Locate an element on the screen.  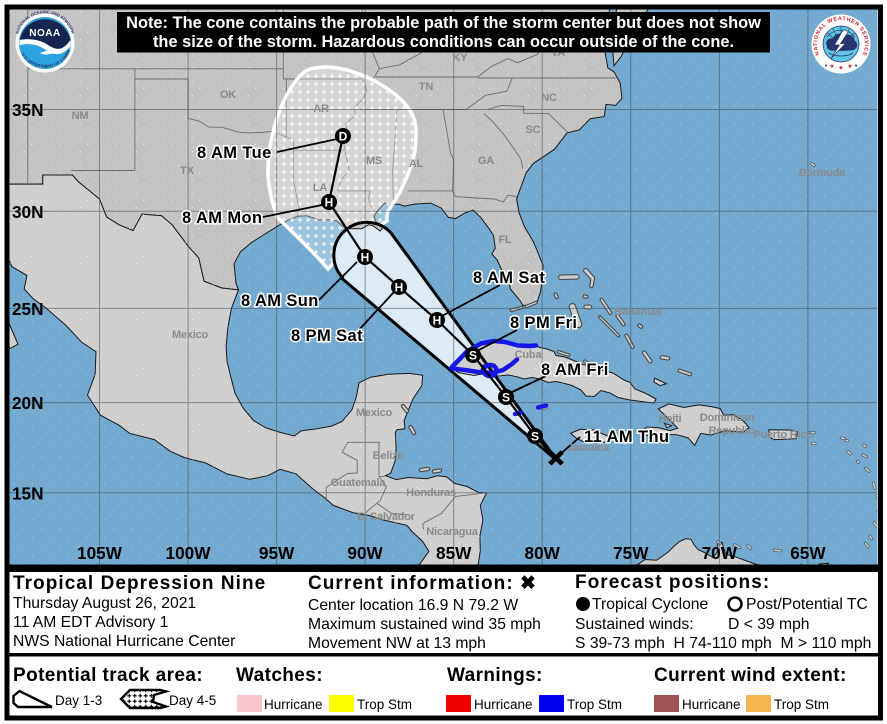
svg-text: Nicaragua is located at coordinates (452, 532).